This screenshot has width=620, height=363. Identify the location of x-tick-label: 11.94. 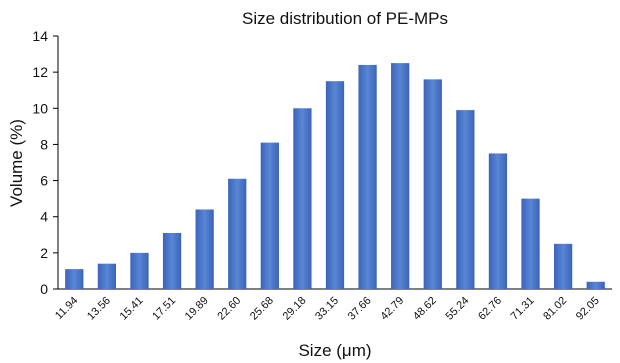
(66, 308).